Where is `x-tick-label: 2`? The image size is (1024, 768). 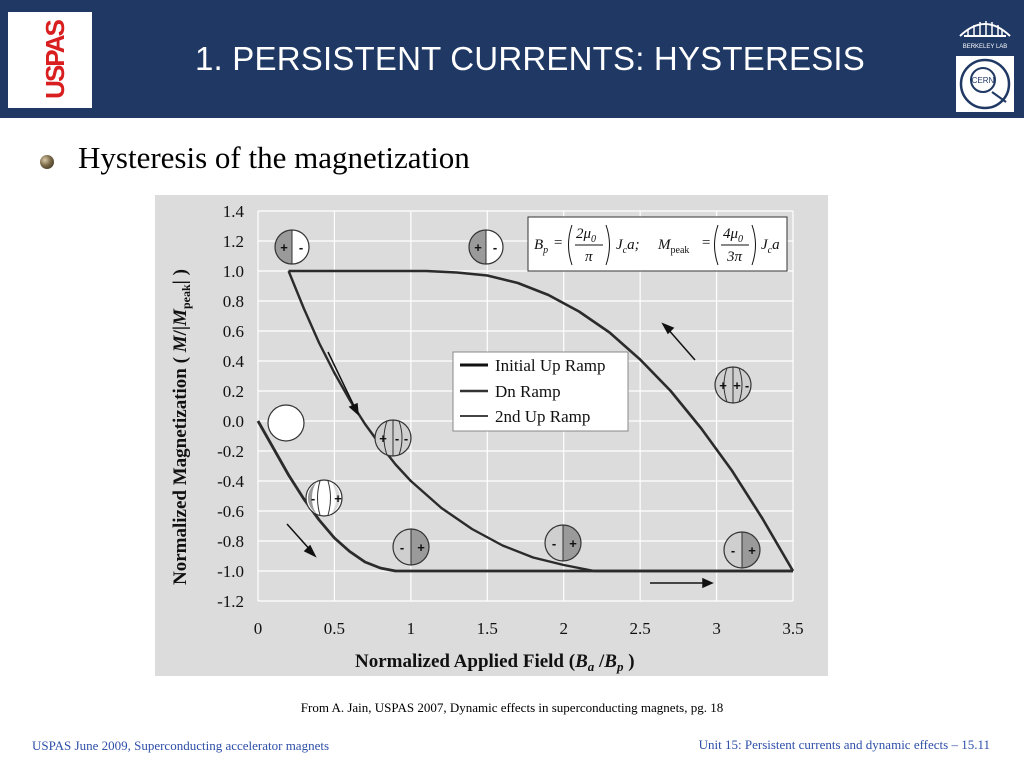
x-tick-label: 2 is located at coordinates (563, 628).